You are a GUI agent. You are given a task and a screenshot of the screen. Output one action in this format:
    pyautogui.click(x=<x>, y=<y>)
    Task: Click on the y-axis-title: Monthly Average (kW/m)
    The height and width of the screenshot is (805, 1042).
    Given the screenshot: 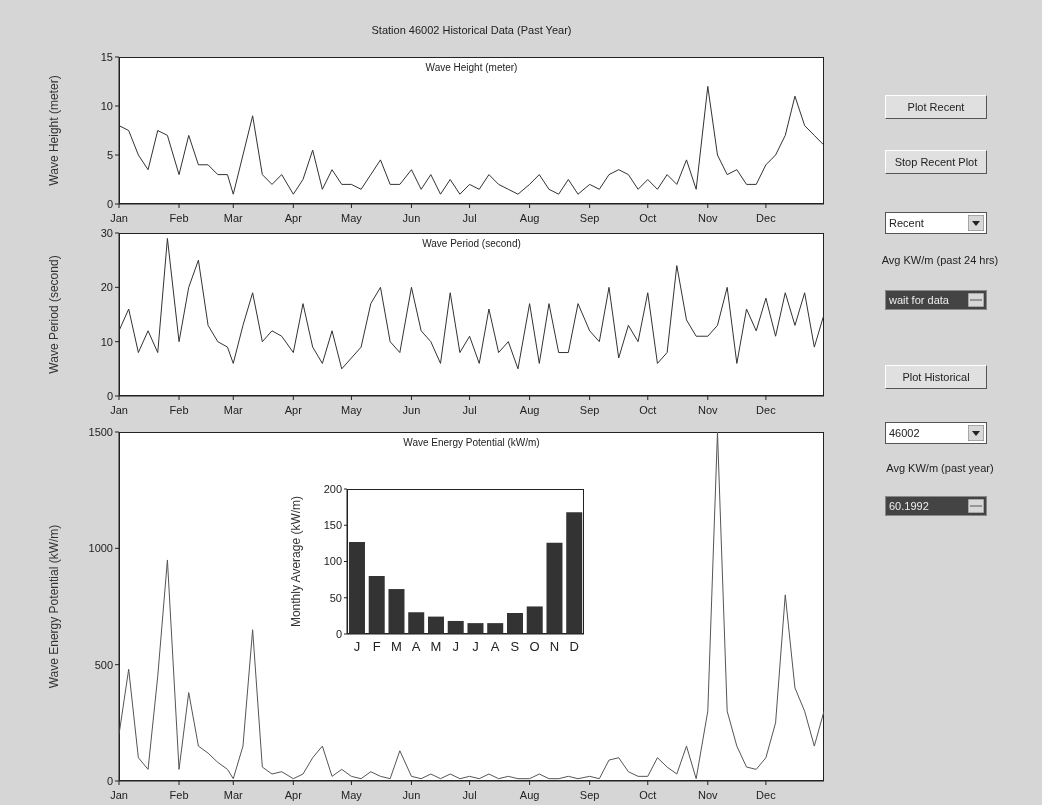 What is the action you would take?
    pyautogui.click(x=296, y=561)
    